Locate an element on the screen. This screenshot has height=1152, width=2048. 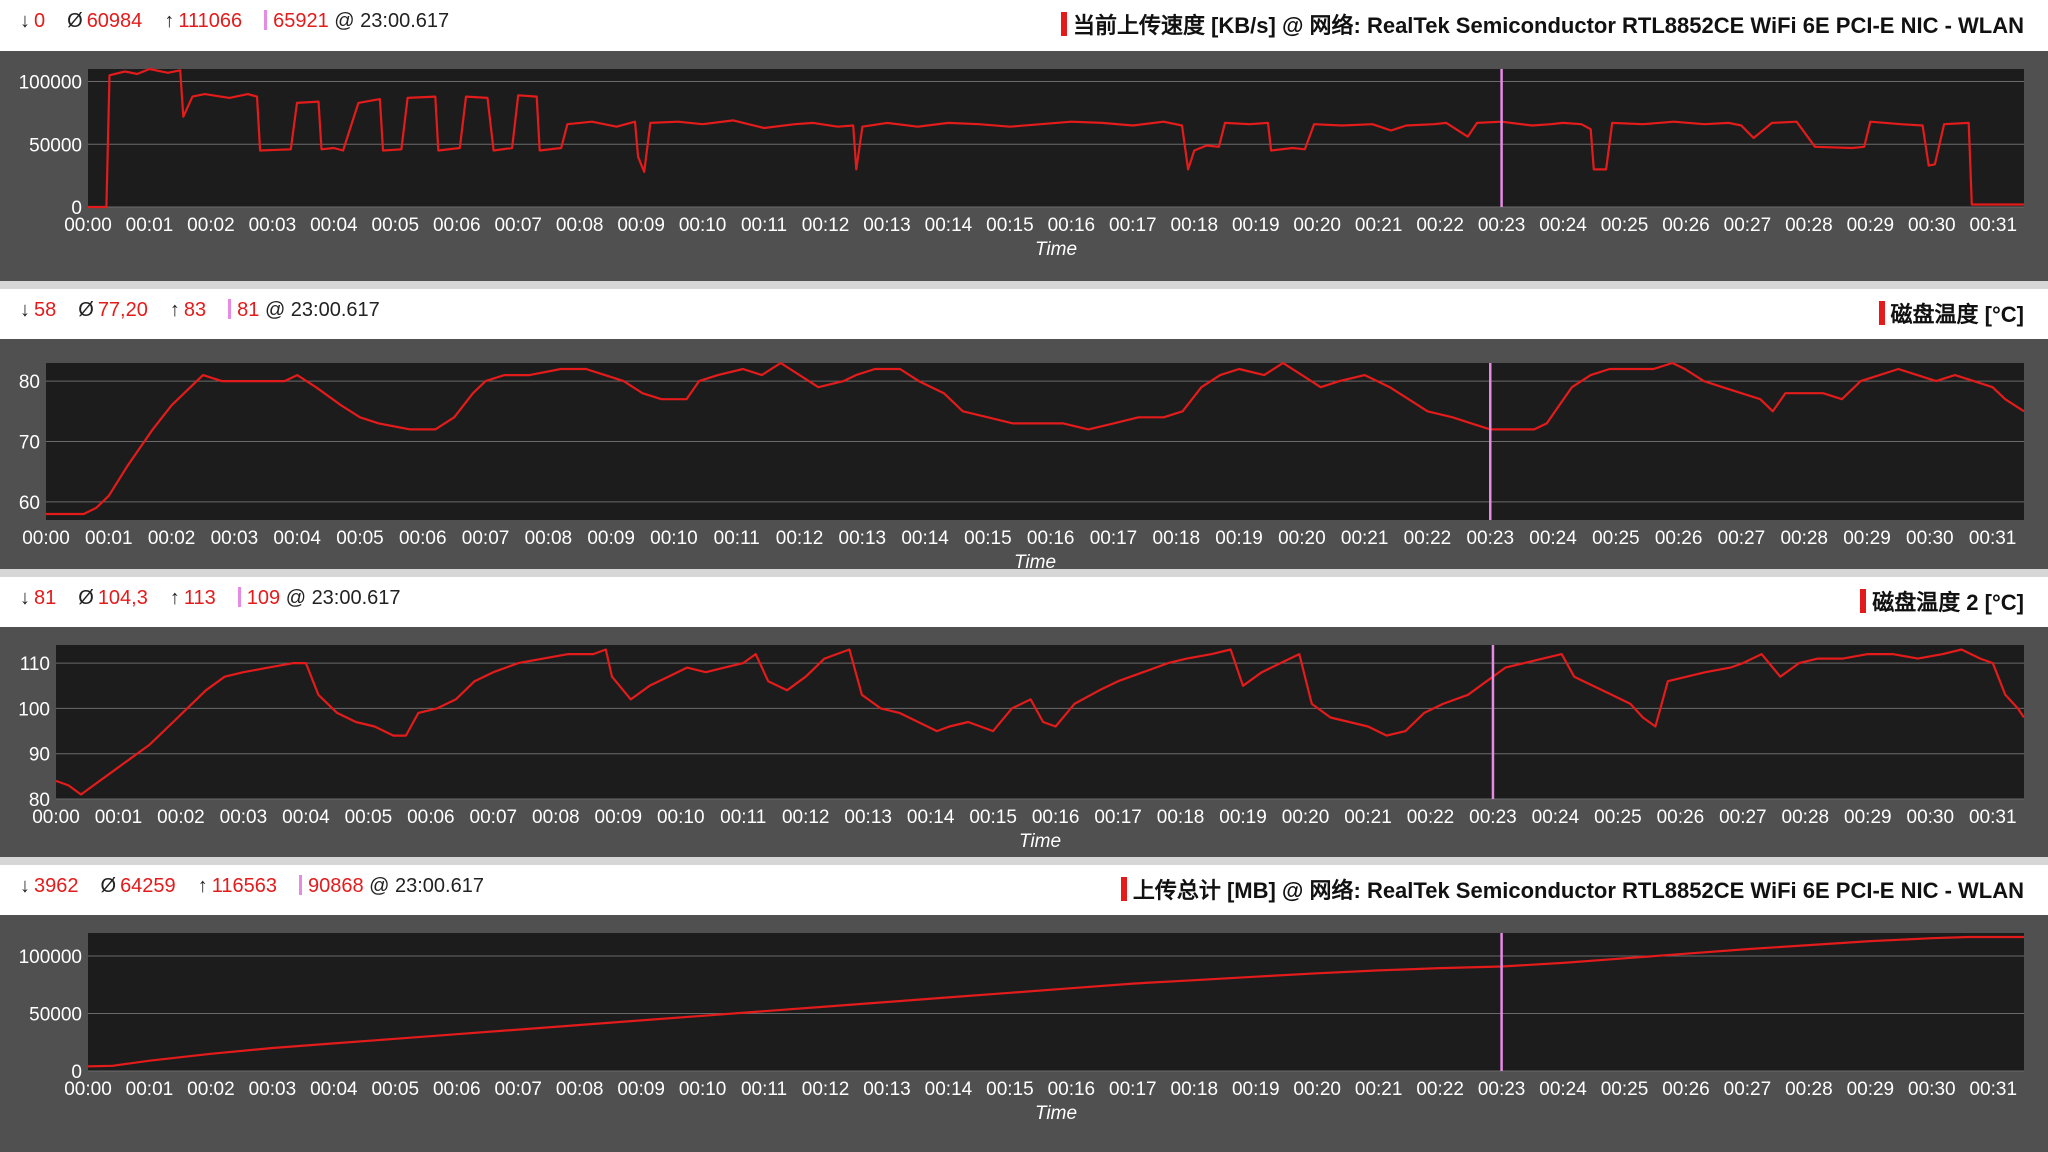
x-tick-label: 00:31 is located at coordinates (1993, 538).